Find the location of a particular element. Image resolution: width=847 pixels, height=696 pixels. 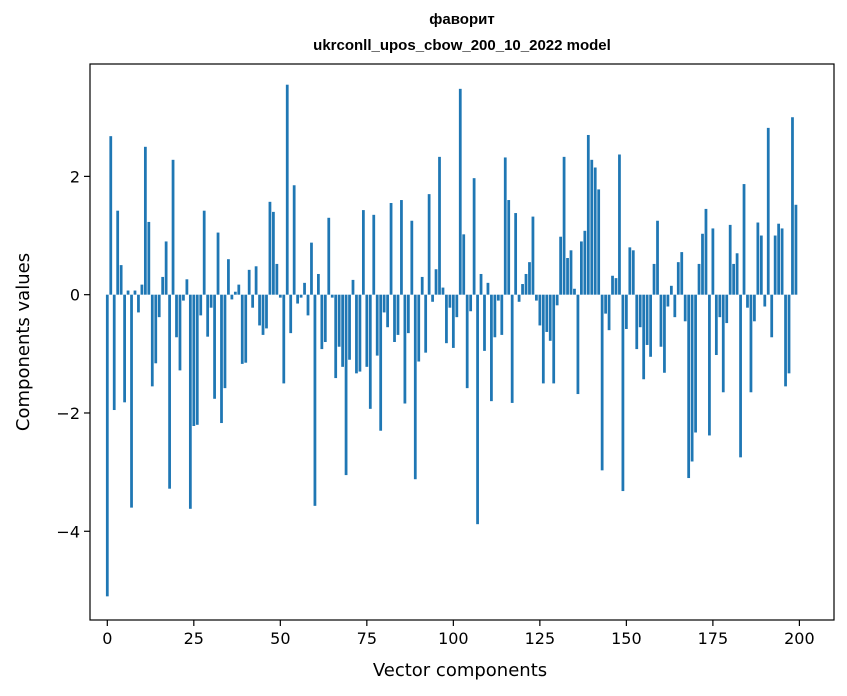

y-tick-label: 2 is located at coordinates (75, 176).